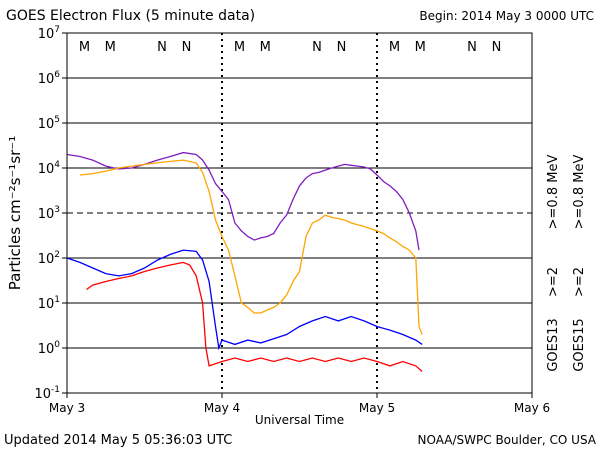 The width and height of the screenshot is (600, 450). I want to click on y-tick-label: 10⁷, so click(49, 33).